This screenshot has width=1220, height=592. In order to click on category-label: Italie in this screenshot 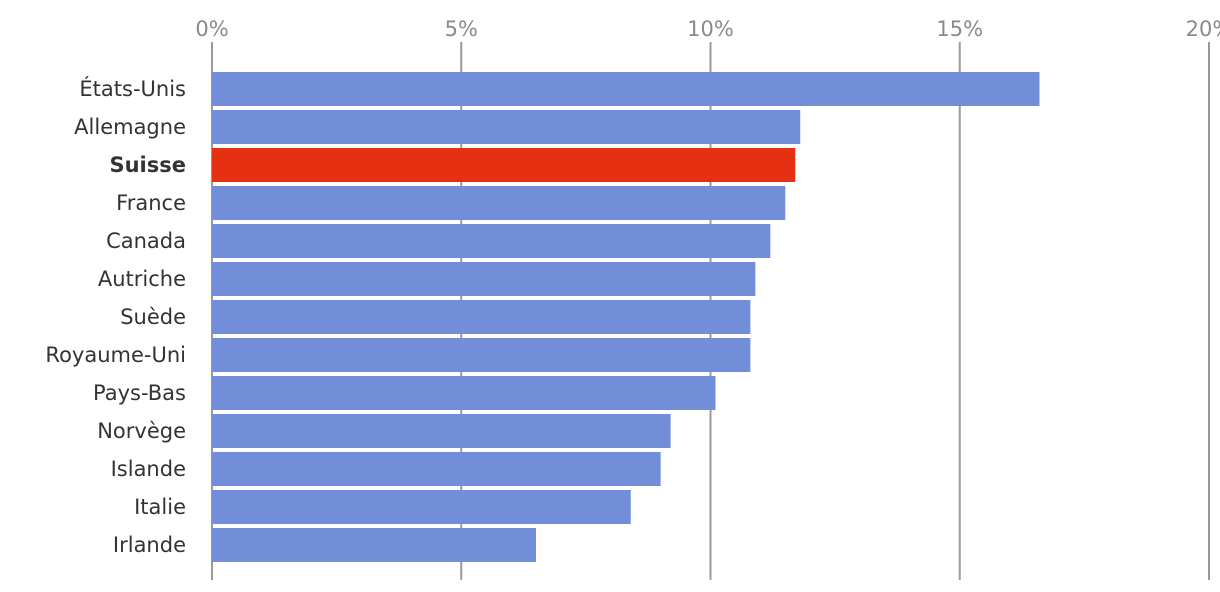, I will do `click(160, 507)`.